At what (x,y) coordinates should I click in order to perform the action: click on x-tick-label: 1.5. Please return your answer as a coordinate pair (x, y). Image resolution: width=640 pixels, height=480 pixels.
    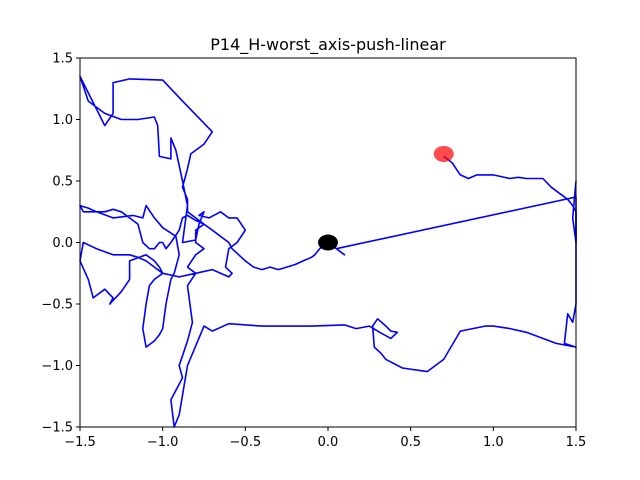
    Looking at the image, I should click on (576, 442).